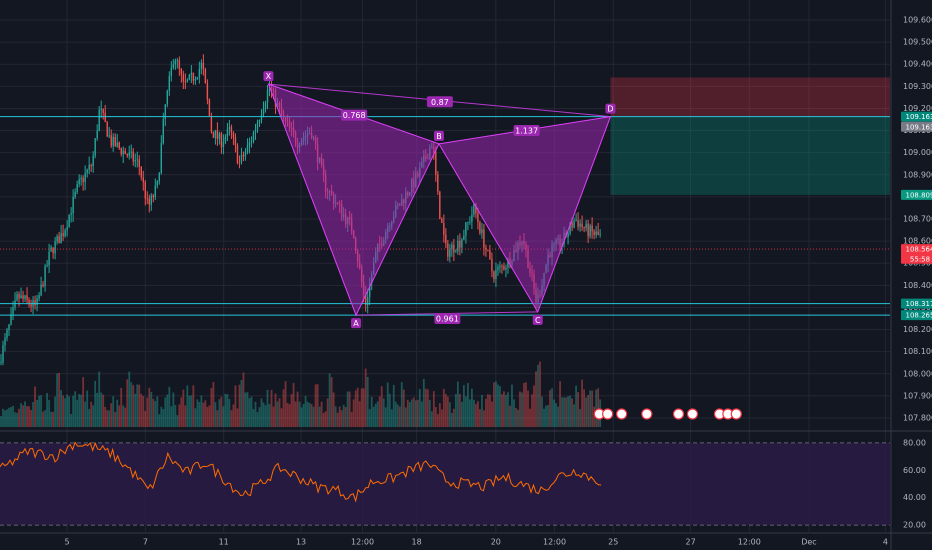  I want to click on price-tick-label: 107.900, so click(917, 395).